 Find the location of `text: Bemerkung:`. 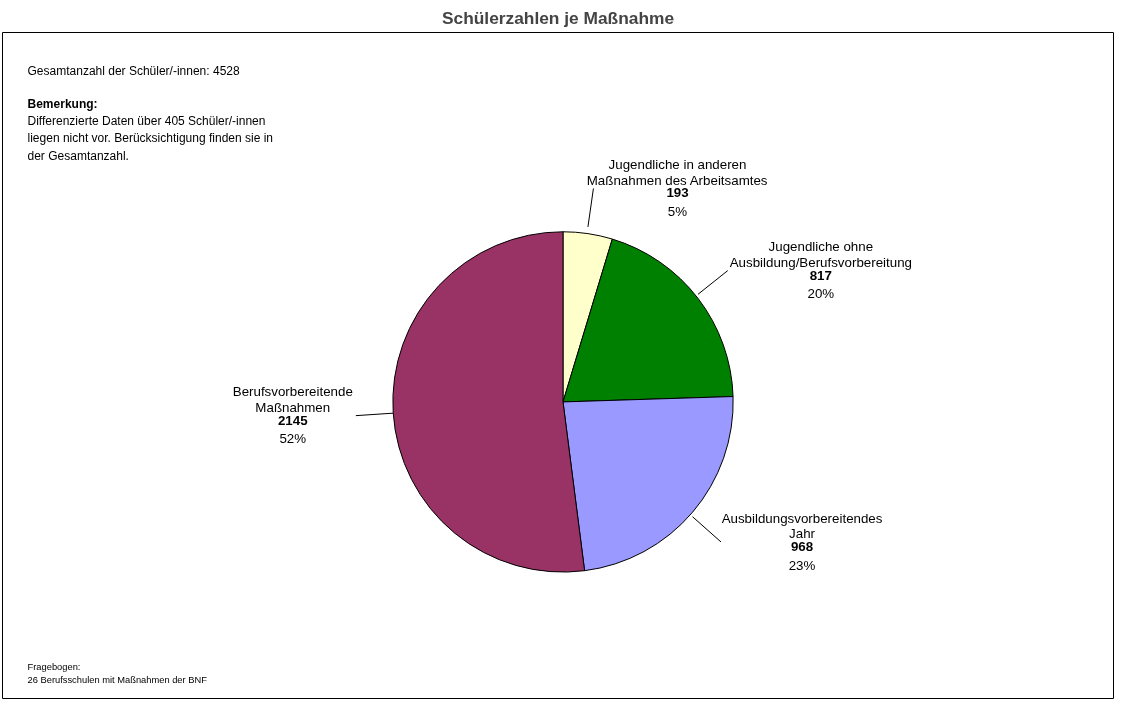

text: Bemerkung: is located at coordinates (62, 104).